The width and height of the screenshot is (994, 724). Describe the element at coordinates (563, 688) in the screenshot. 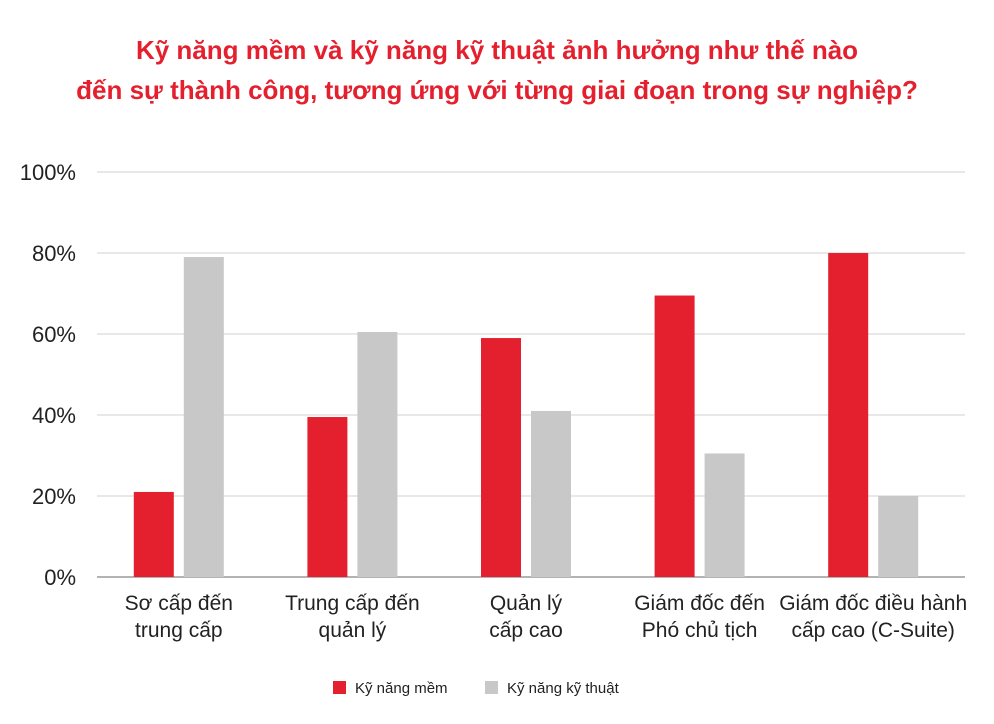

I see `legend-label: Kỹ năng kỹ thuật` at that location.